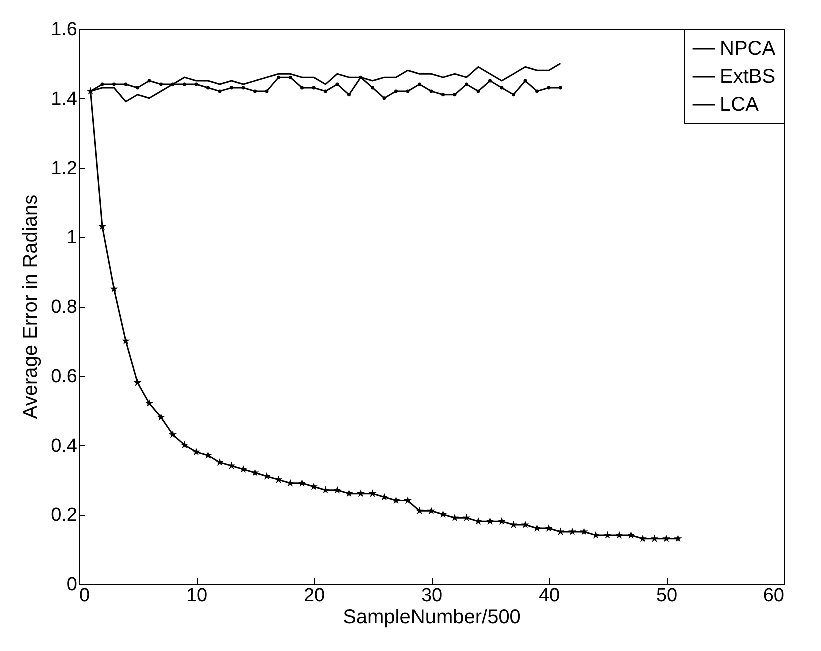  Describe the element at coordinates (64, 307) in the screenshot. I see `y-tick-label: 0.8` at that location.